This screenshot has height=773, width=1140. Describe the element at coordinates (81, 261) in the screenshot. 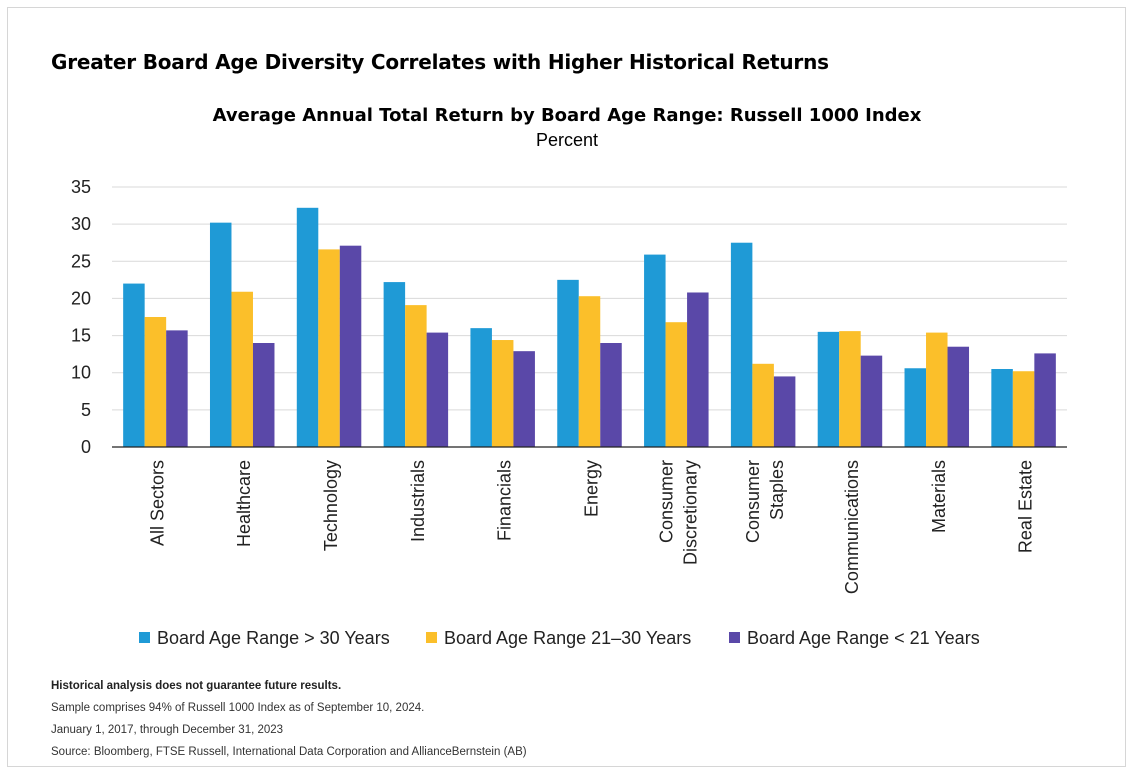

I see `y-tick-label: 25` at that location.